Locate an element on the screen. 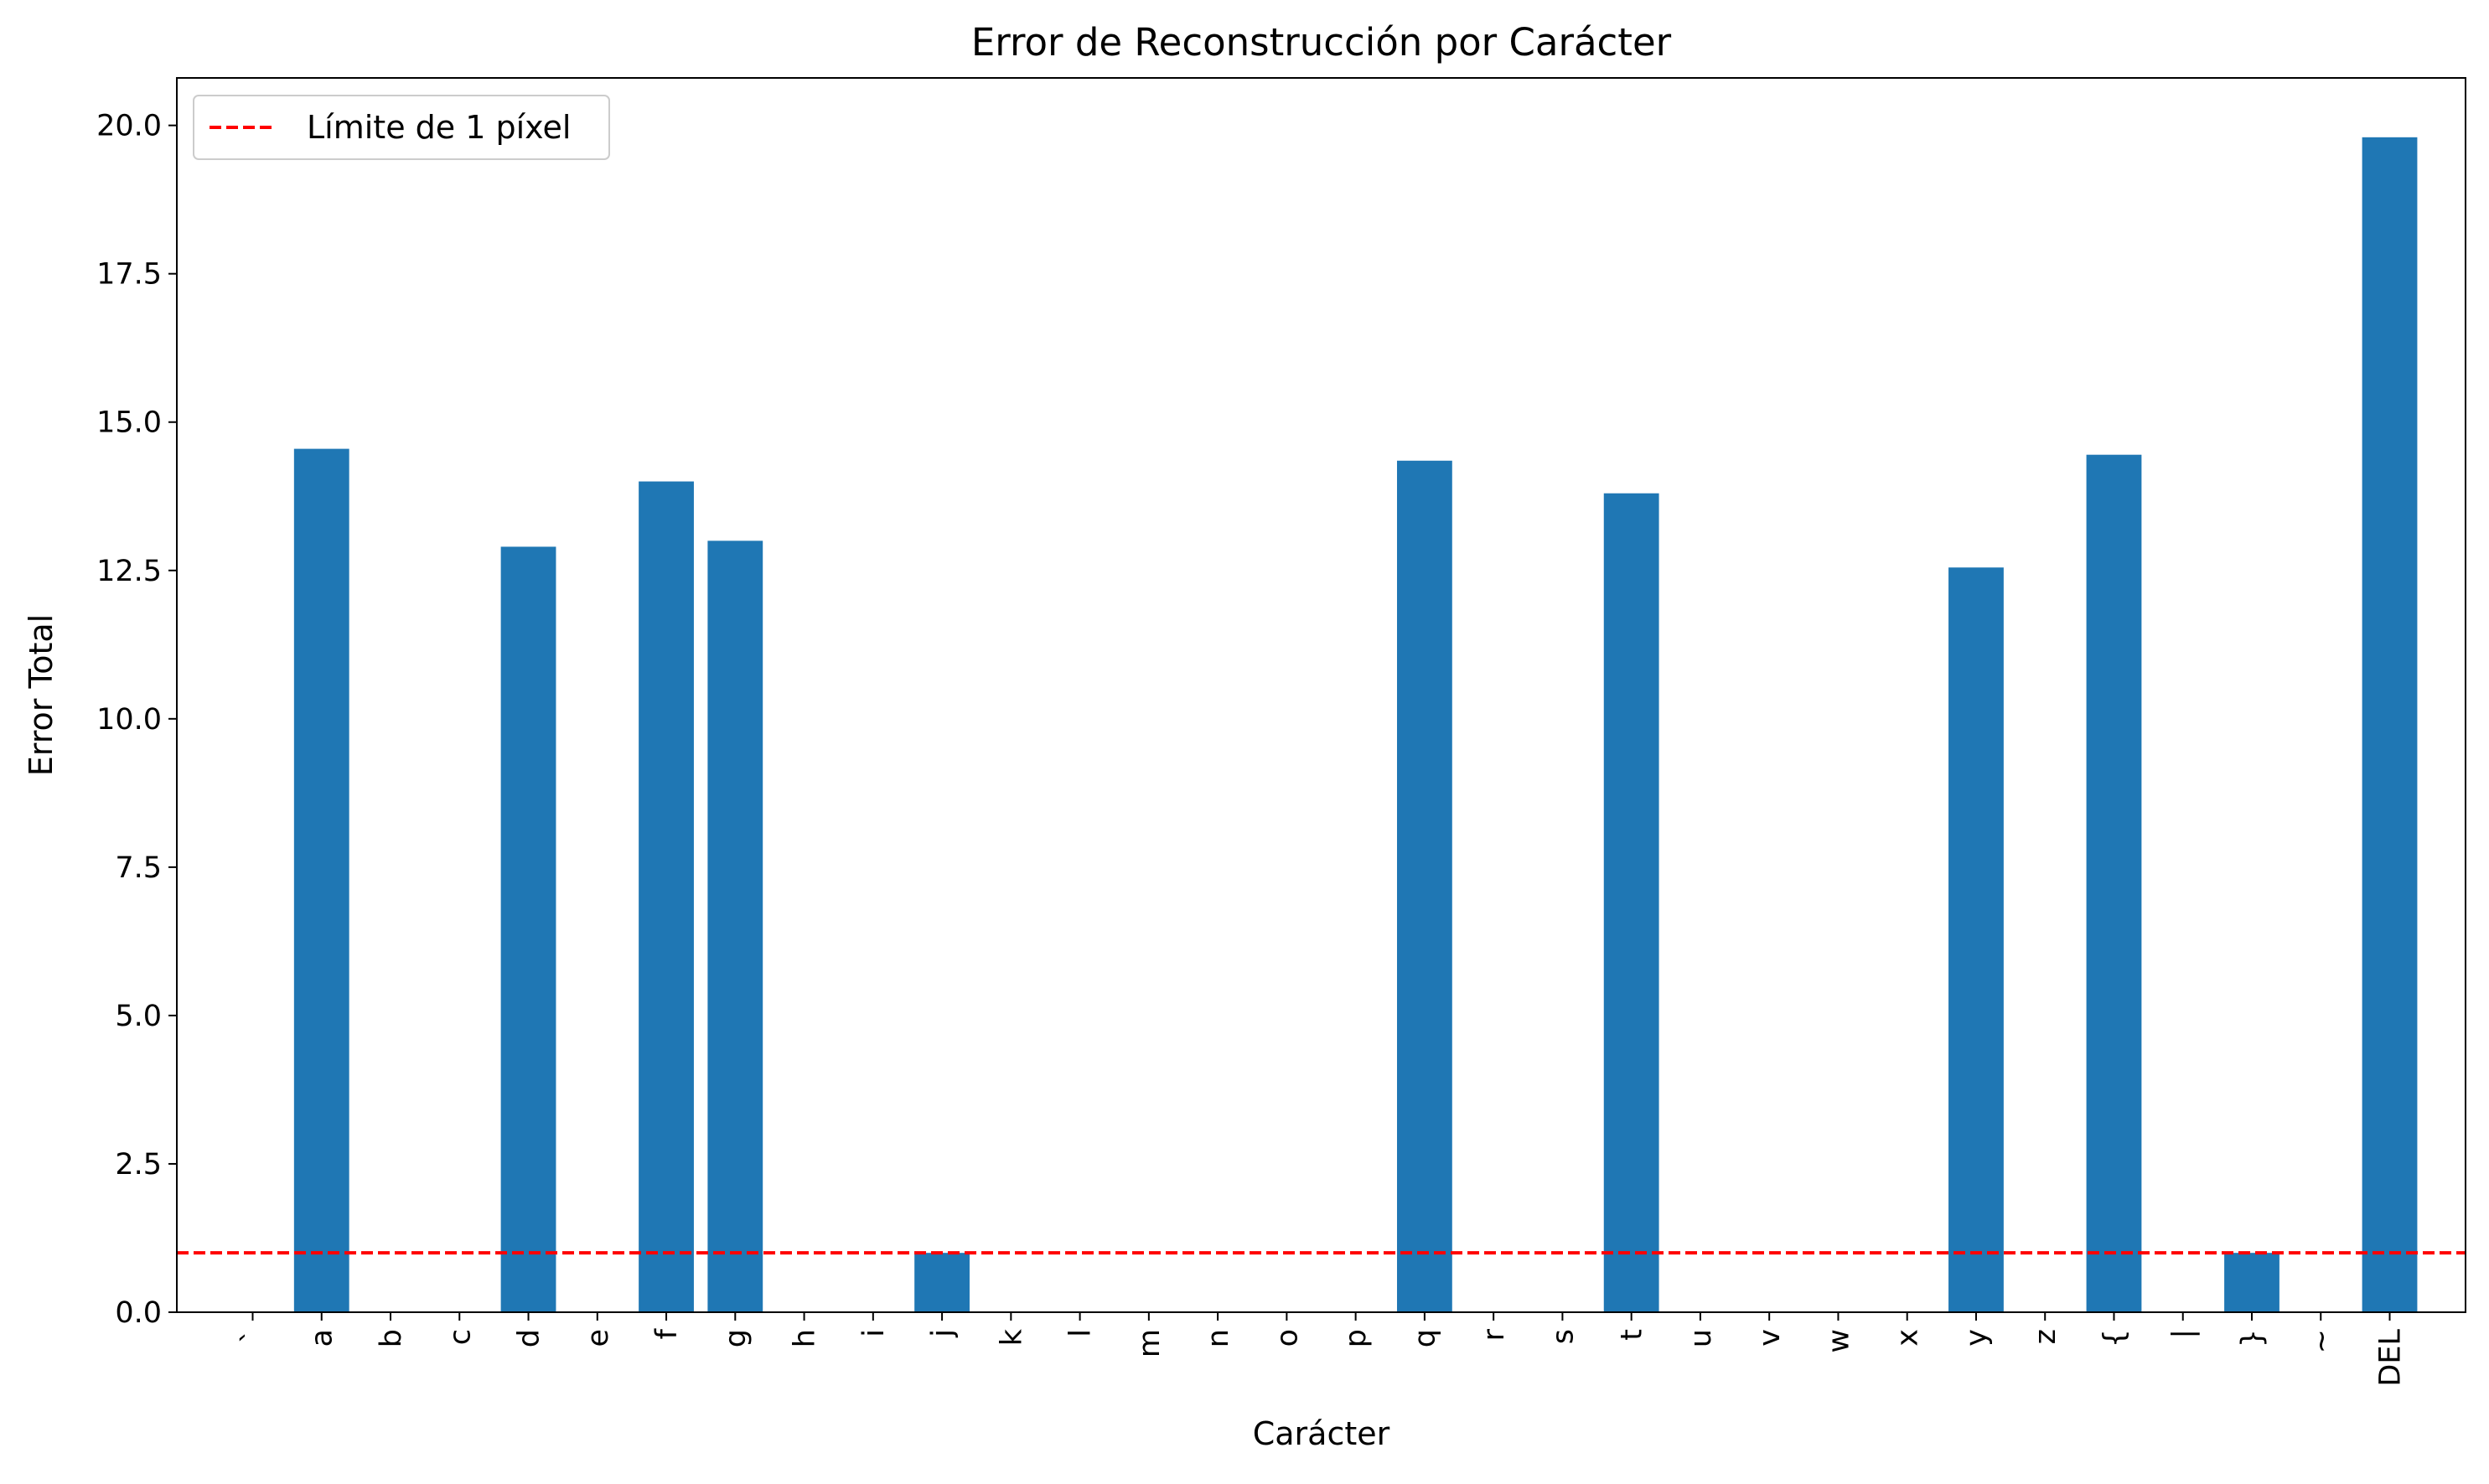 The width and height of the screenshot is (2489, 1484). x-tick-label: r is located at coordinates (1494, 1334).